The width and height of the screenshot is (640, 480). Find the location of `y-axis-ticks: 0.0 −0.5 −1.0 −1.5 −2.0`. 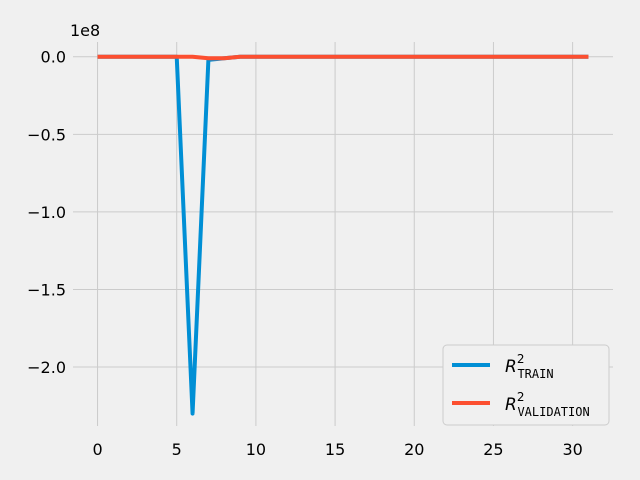

y-axis-ticks: 0.0 −0.5 −1.0 −1.5 −2.0 is located at coordinates (46, 212).